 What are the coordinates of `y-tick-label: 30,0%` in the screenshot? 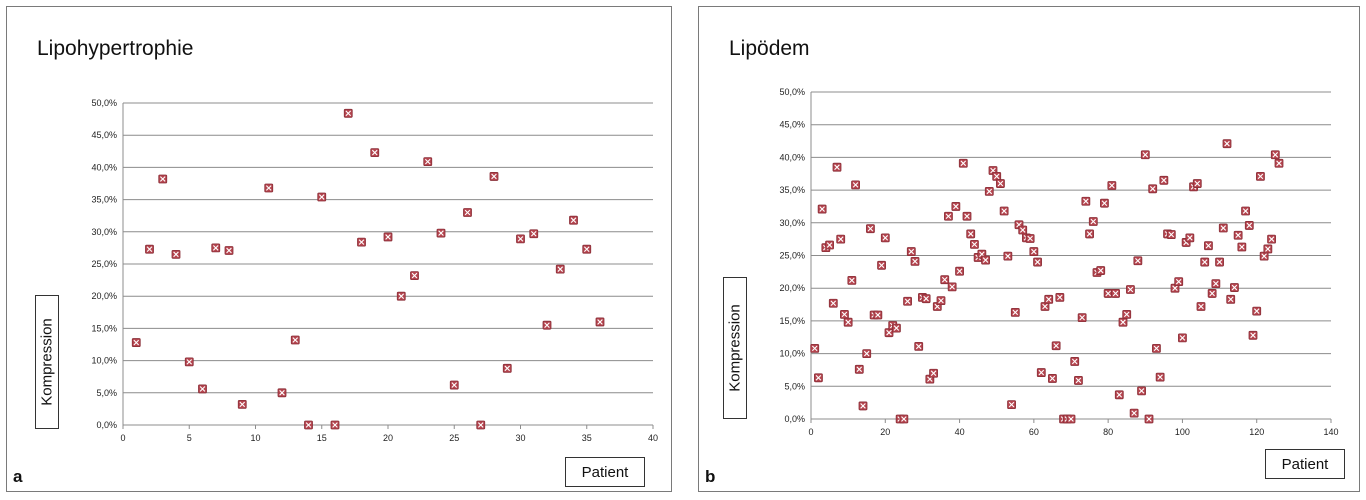 It's located at (104, 232).